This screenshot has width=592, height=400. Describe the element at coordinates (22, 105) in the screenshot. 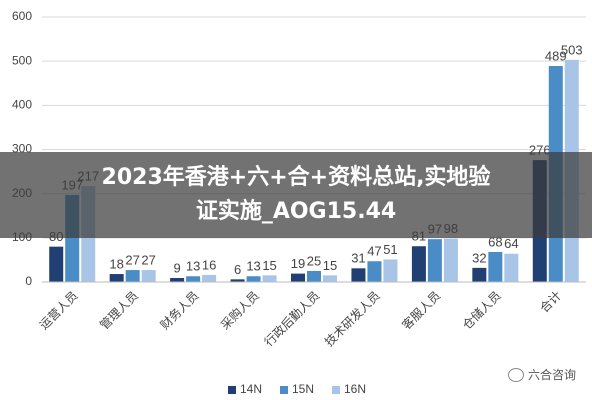

I see `y-tick-label: 400` at that location.